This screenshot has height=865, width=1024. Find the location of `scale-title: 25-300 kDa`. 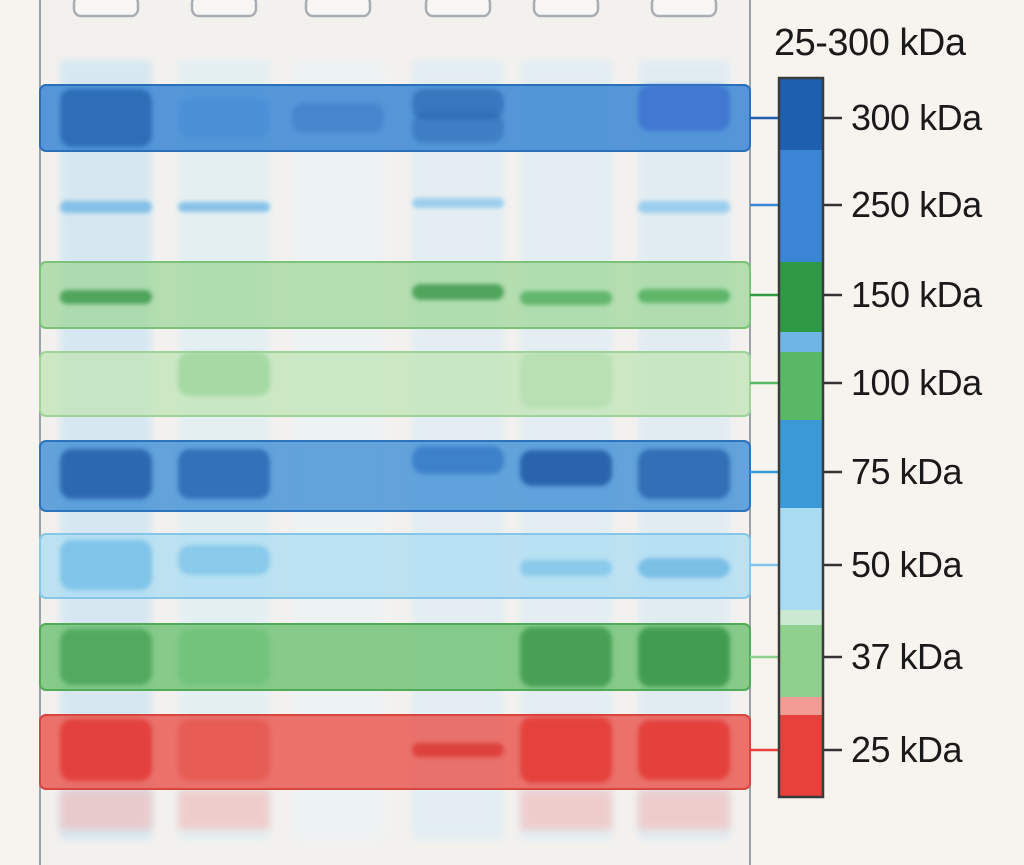

scale-title: 25-300 kDa is located at coordinates (870, 43).